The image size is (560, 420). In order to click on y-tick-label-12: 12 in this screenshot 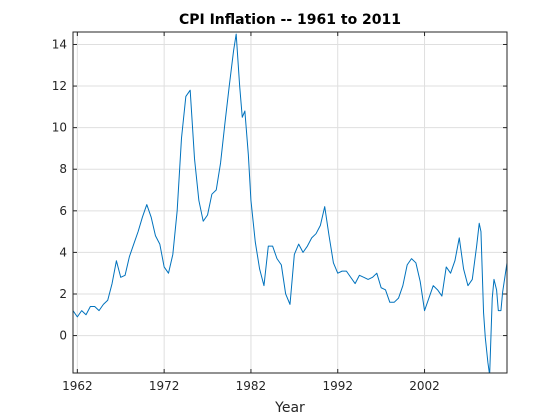, I will do `click(59, 86)`.